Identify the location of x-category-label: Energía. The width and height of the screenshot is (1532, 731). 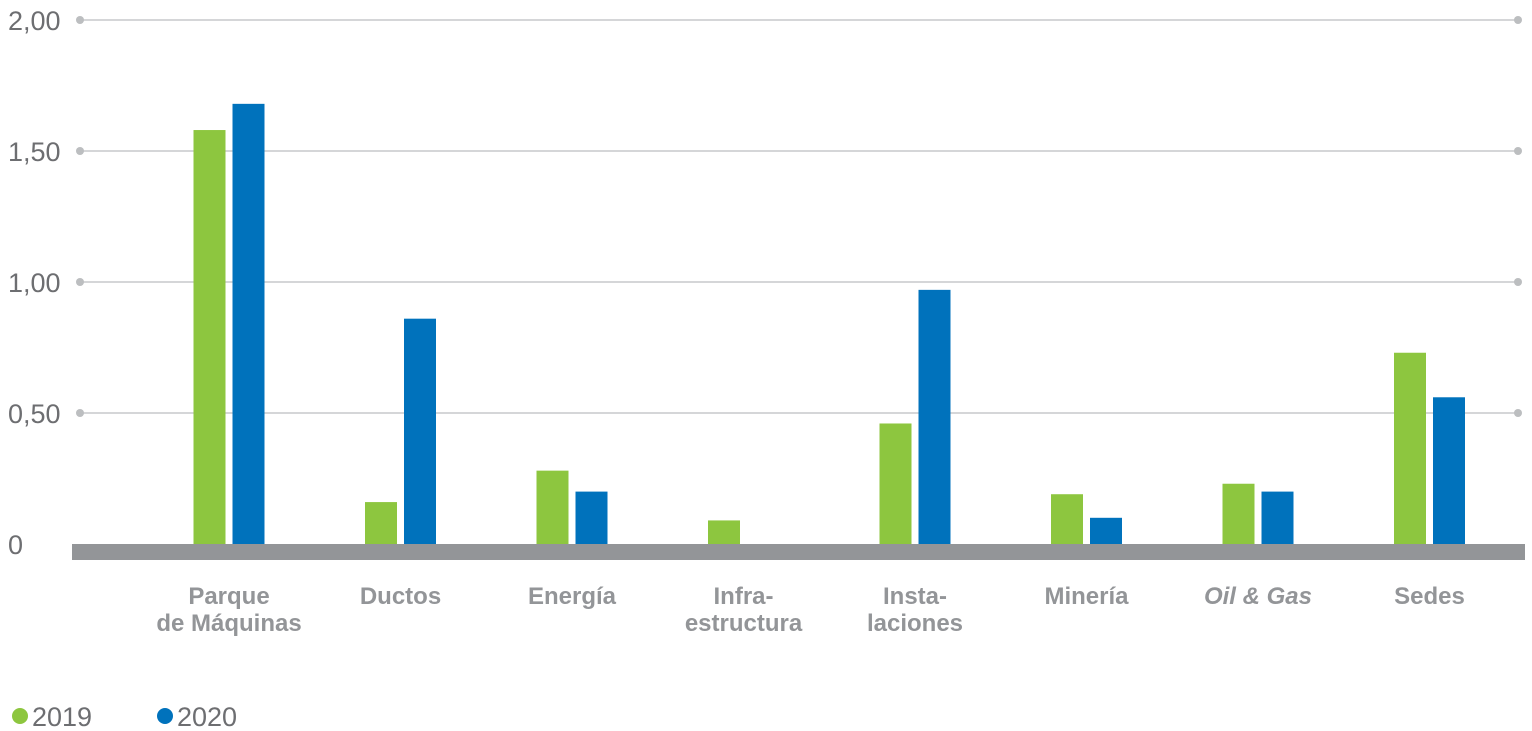
(572, 596).